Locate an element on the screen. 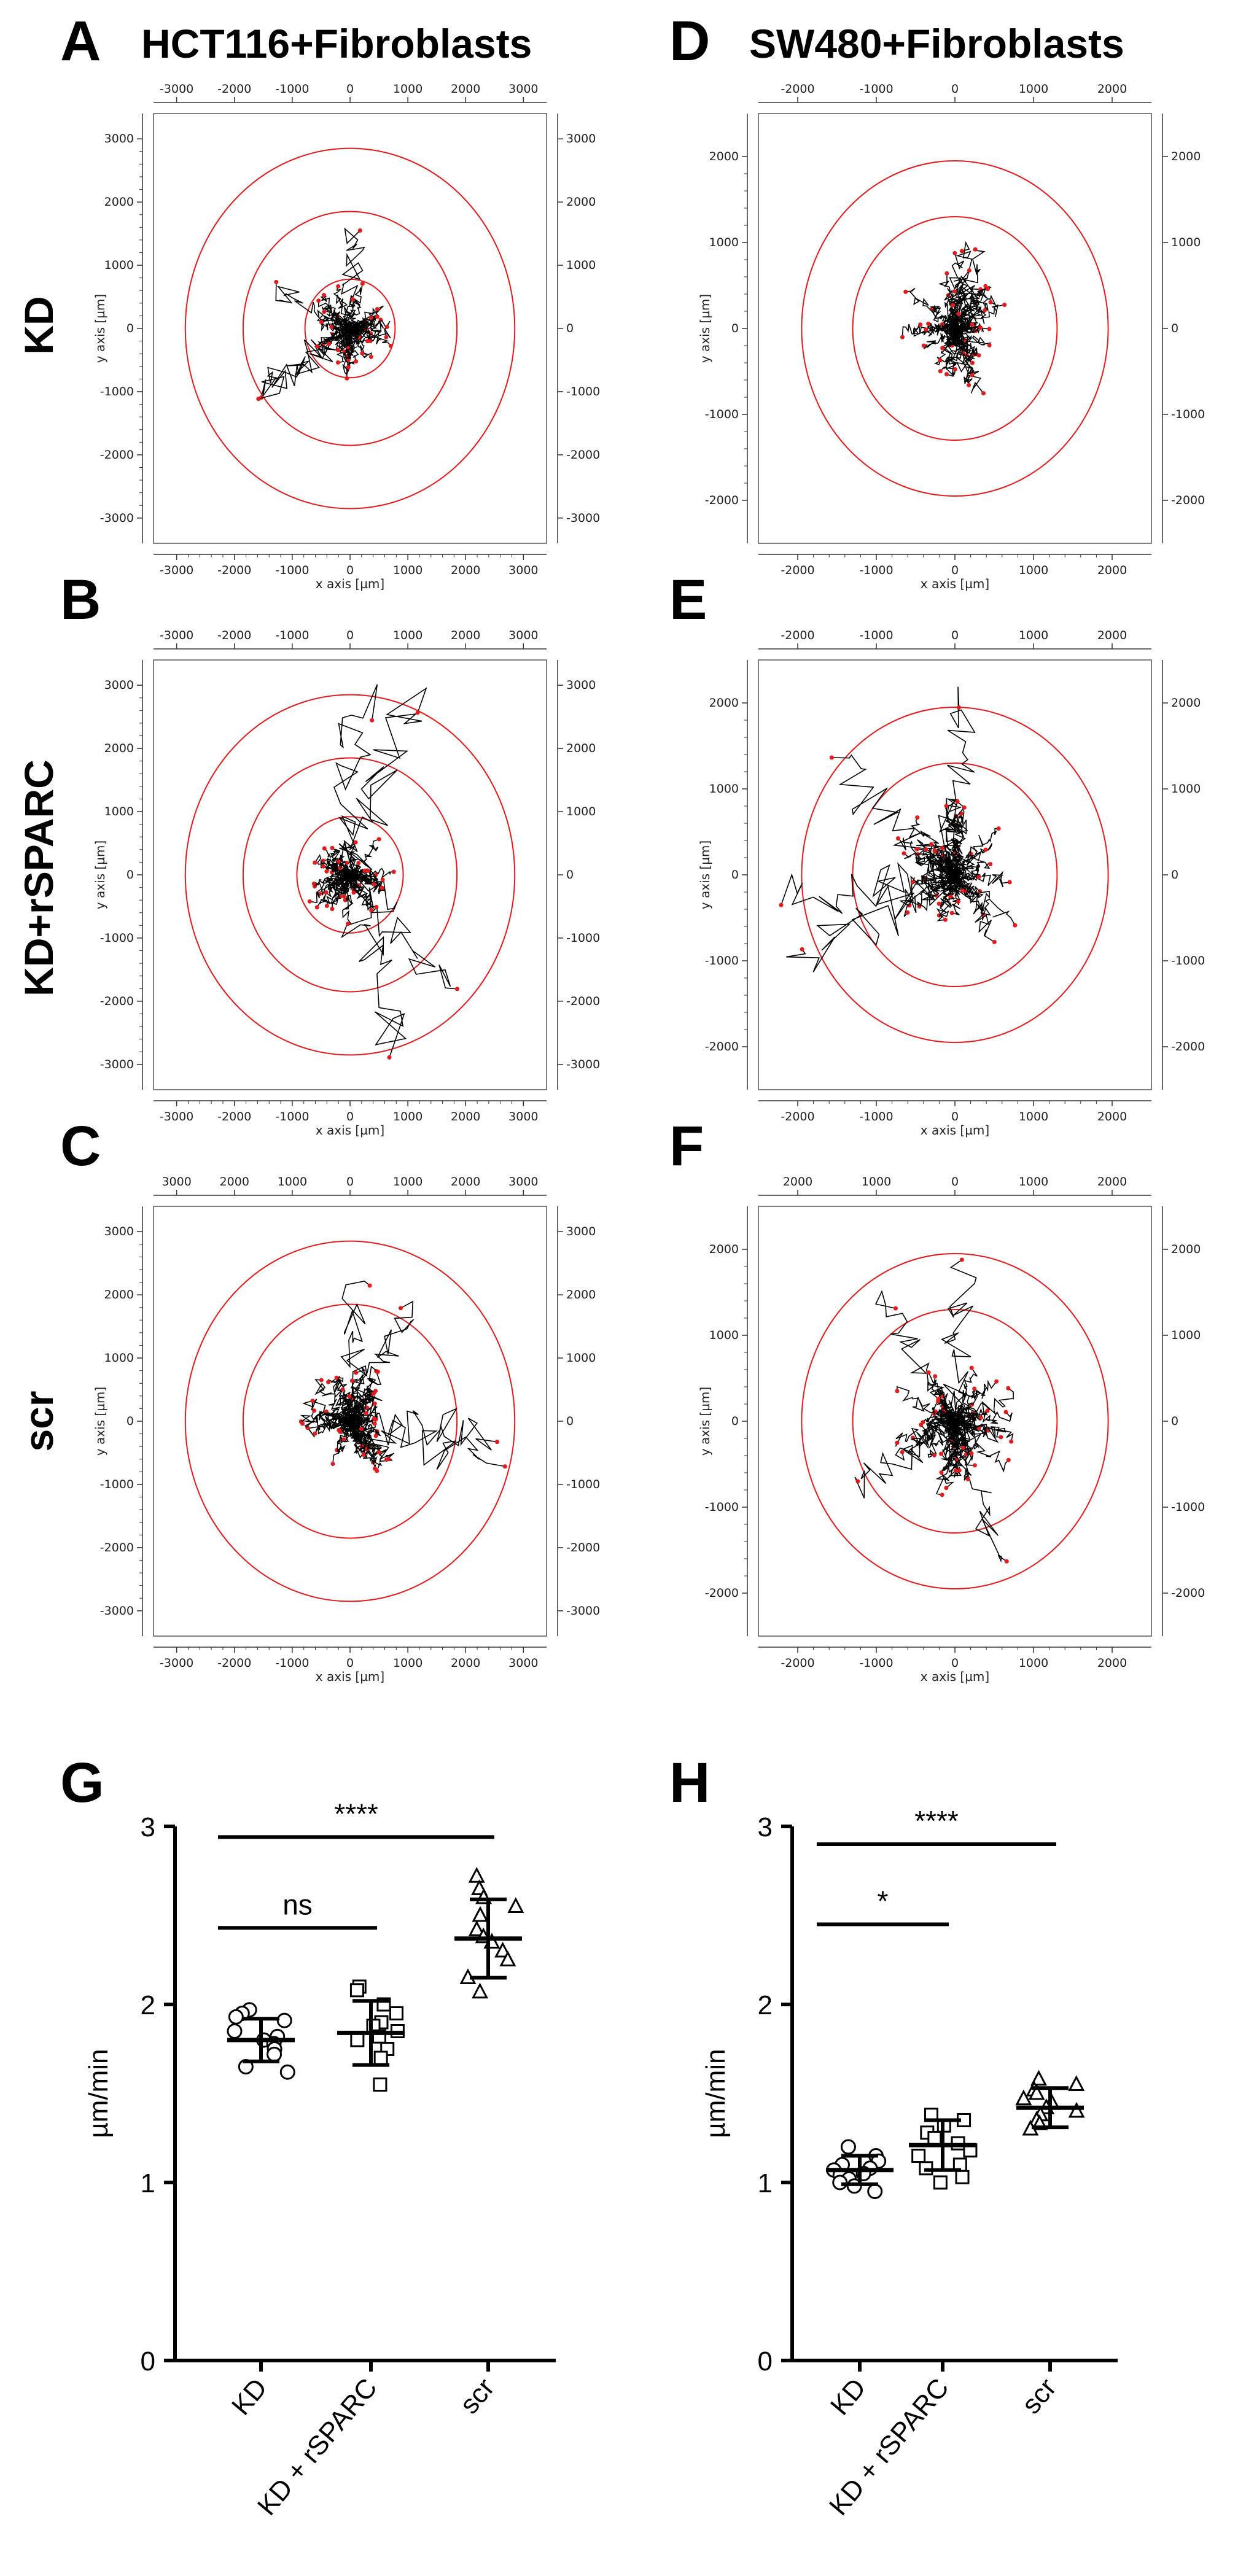 This screenshot has width=1246, height=2576. y-tick-label-right: -1000 is located at coordinates (1188, 414).